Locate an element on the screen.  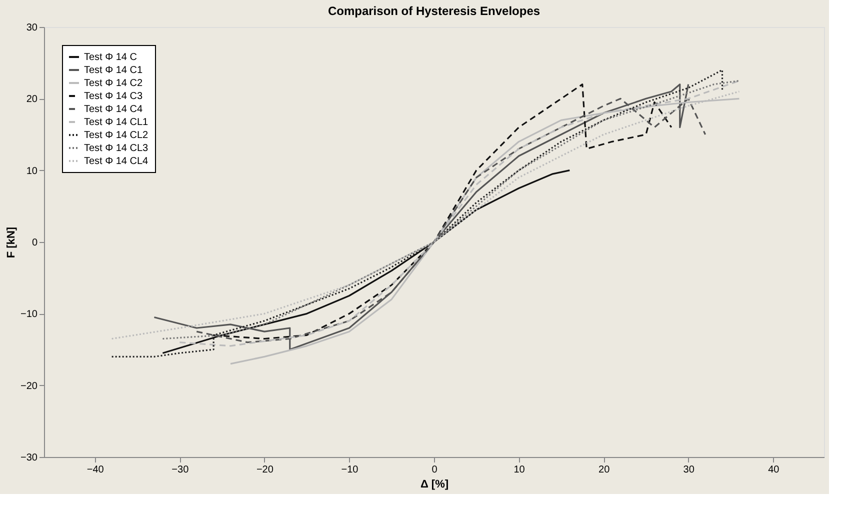
y-tick-label: 30 is located at coordinates (32, 28).